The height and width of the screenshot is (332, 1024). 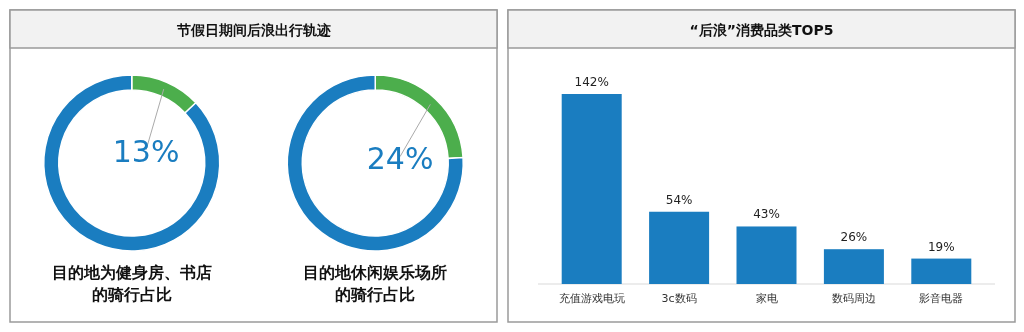 What do you see at coordinates (679, 298) in the screenshot?
I see `x-tick-label: 3c数码` at bounding box center [679, 298].